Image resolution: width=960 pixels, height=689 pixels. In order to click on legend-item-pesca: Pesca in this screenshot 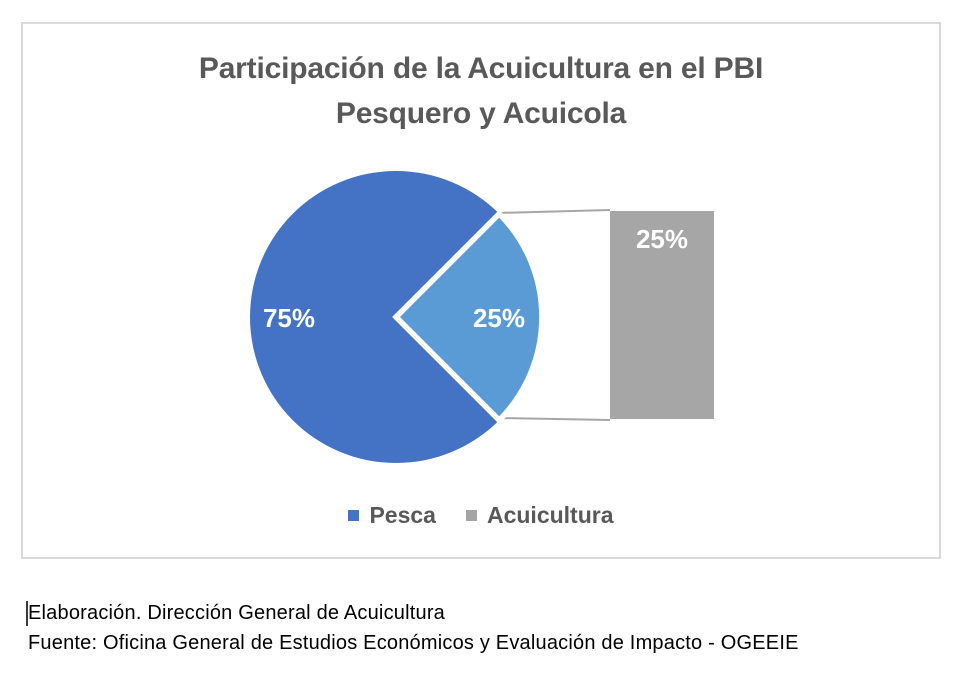, I will do `click(392, 515)`.